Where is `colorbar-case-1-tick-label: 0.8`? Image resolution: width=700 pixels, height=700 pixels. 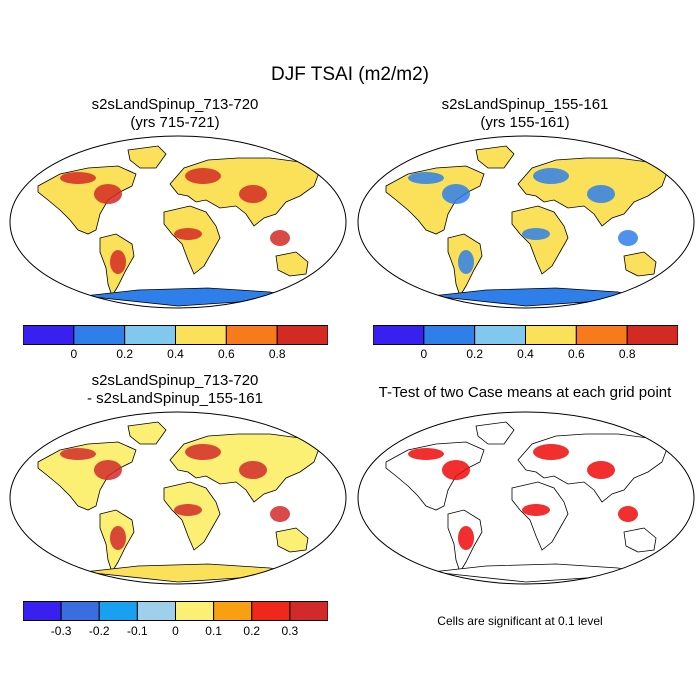
colorbar-case-1-tick-label: 0.8 is located at coordinates (277, 354).